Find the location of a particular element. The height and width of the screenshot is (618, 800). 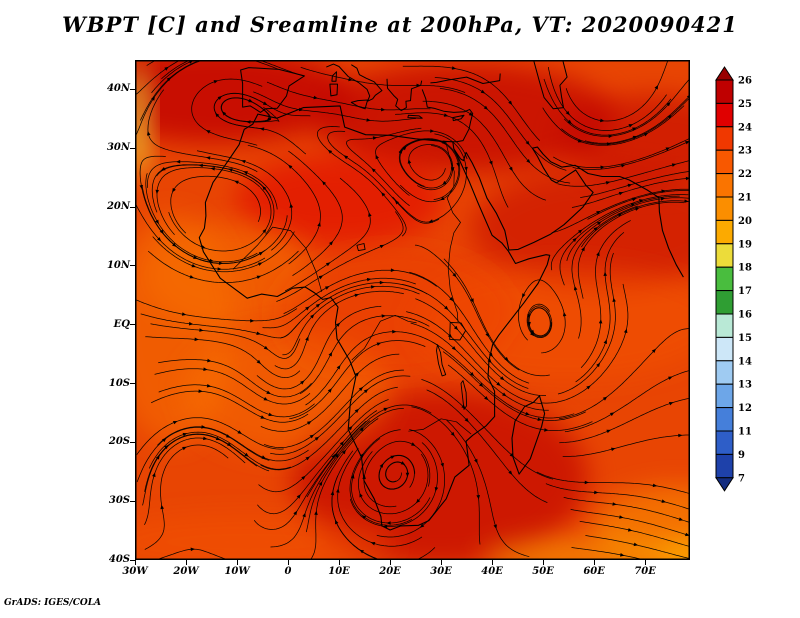

lake-chad is located at coordinates (361, 247).